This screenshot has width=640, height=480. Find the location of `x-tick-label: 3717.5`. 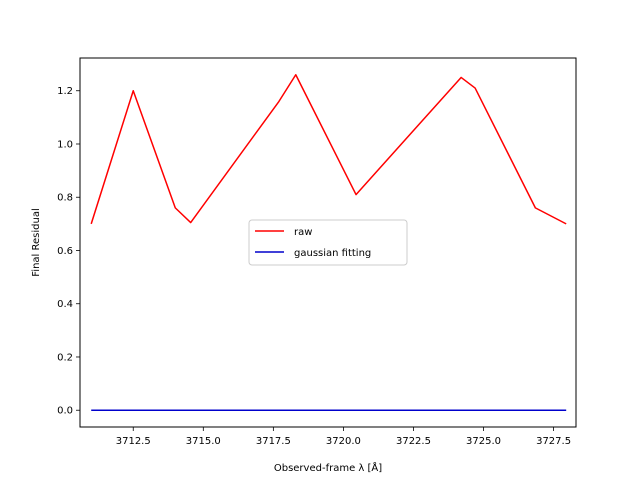

x-tick-label: 3717.5 is located at coordinates (273, 441).